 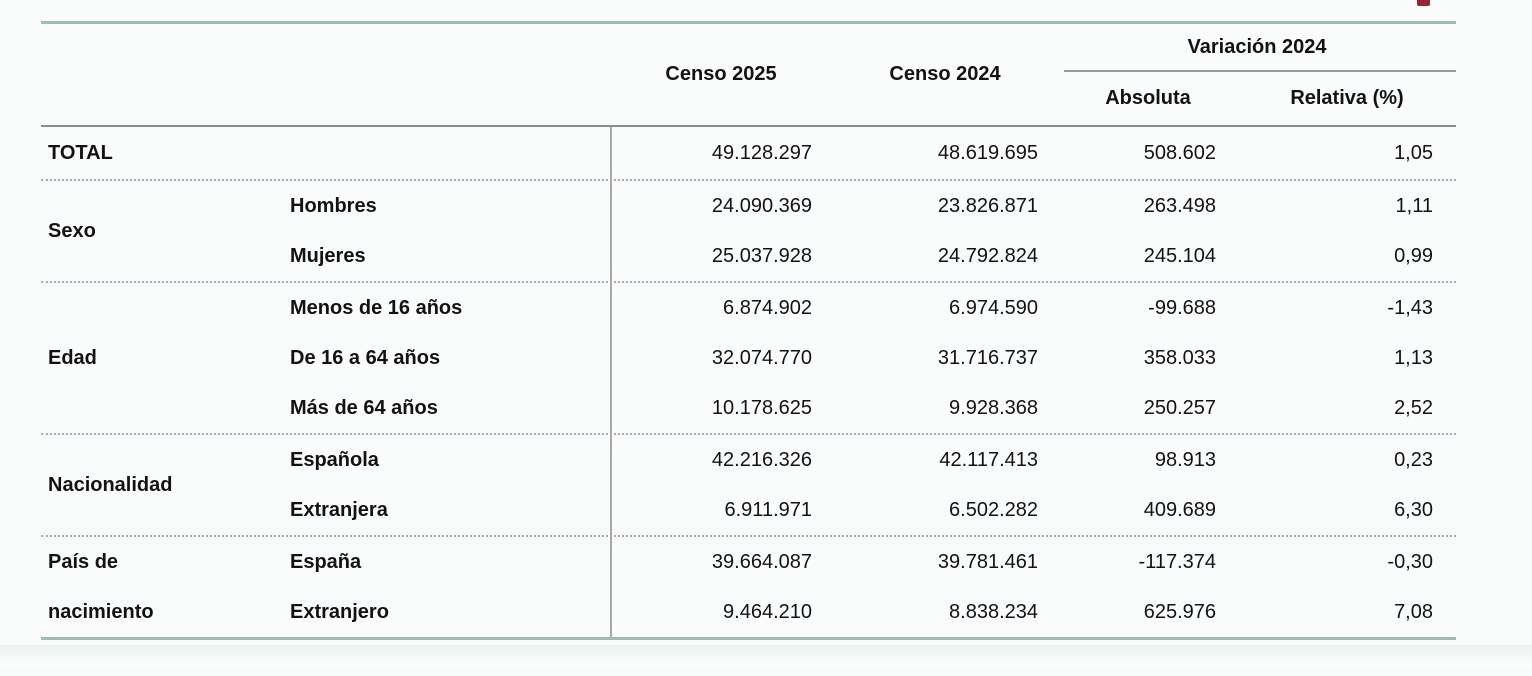 I want to click on cell-censo-2025: 39.664.087, so click(x=761, y=561).